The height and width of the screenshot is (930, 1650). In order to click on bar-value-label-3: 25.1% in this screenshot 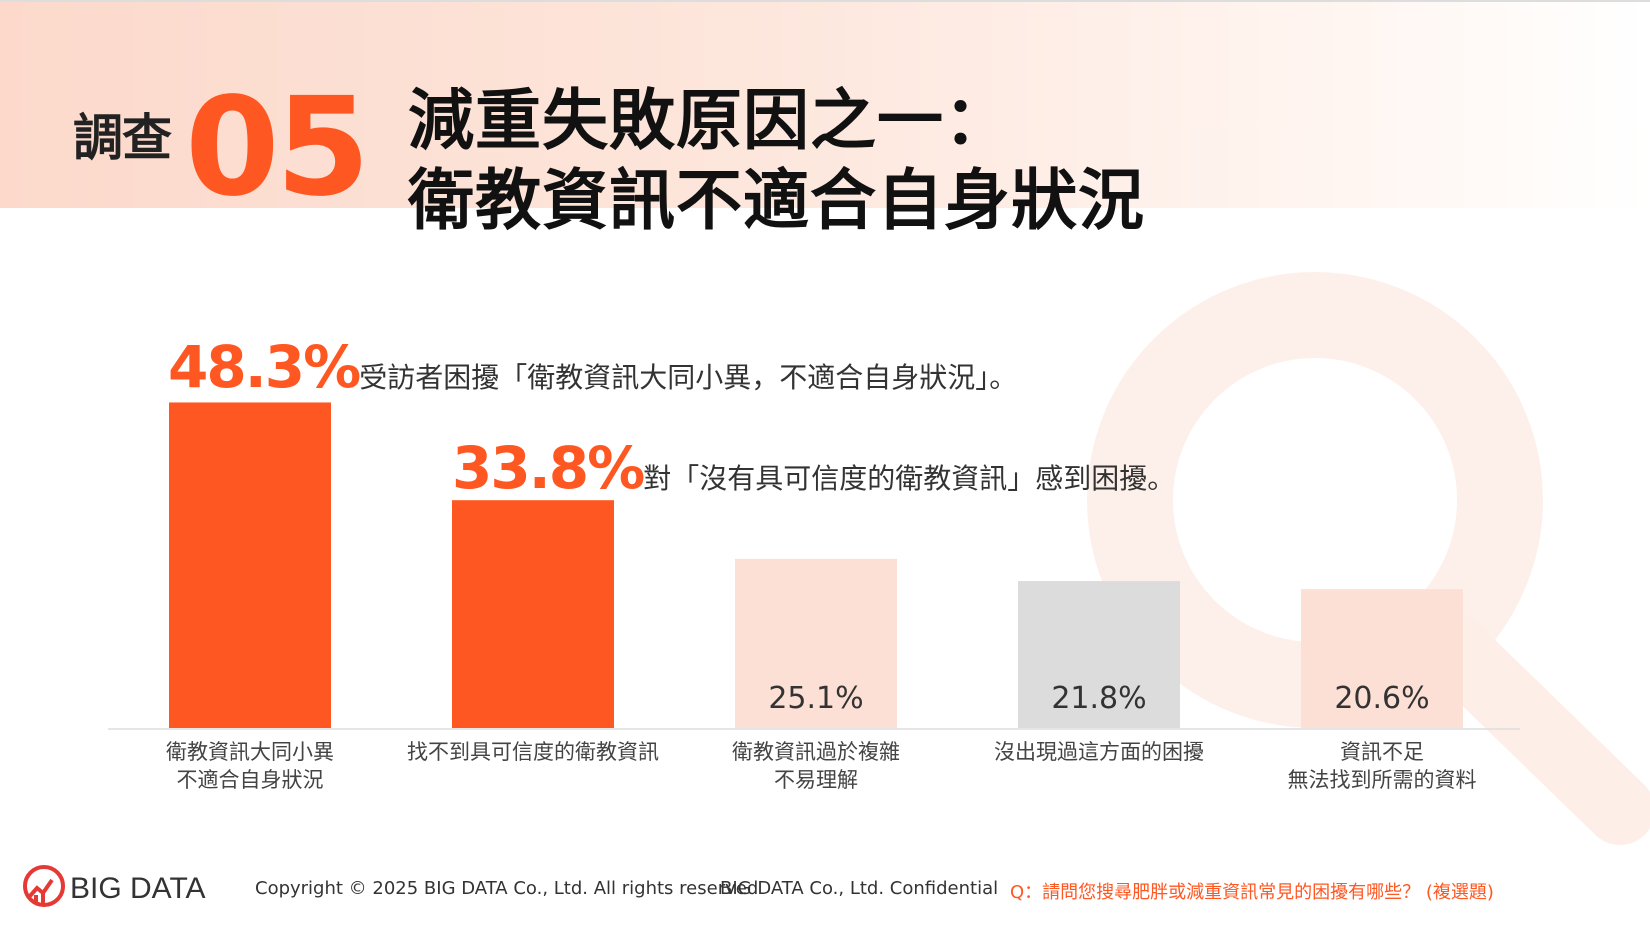, I will do `click(815, 698)`.